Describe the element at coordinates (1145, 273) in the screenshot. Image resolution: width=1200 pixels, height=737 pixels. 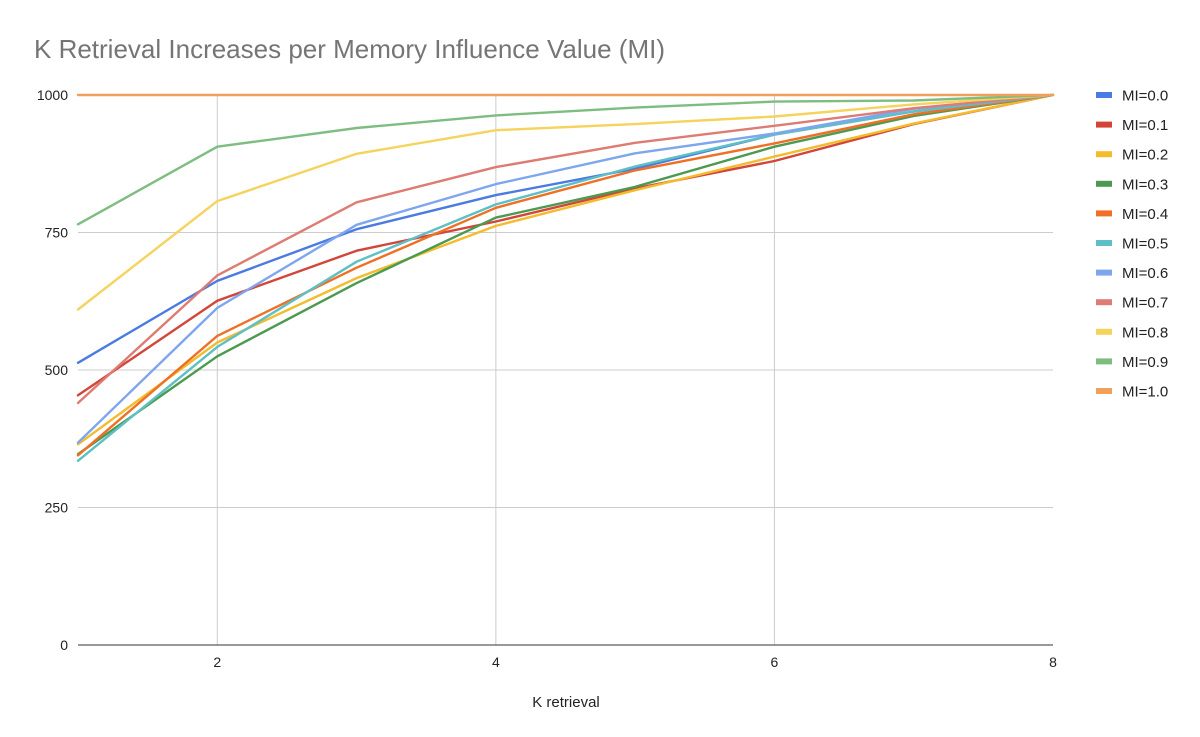
I see `legend-label: MI=0.6` at that location.